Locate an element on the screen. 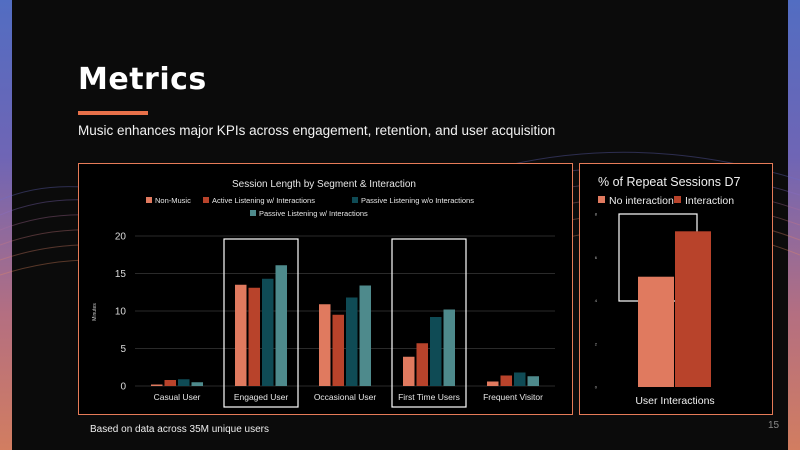  y-axis-ticks: 0 2 4 6 8 is located at coordinates (596, 301).